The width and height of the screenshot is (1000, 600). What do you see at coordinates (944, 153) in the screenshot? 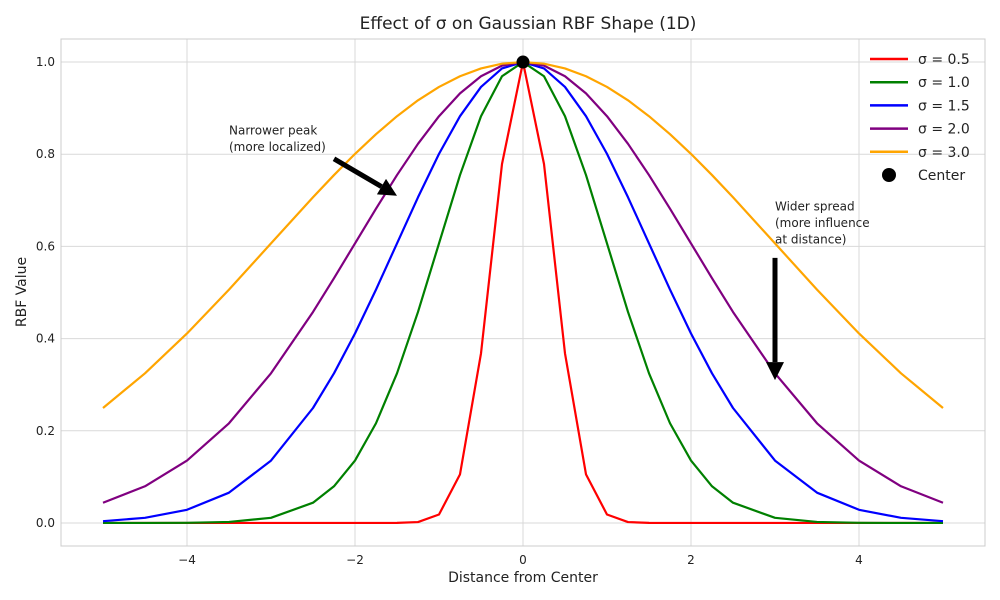
I see `legend-label-4: σ = 3.0` at bounding box center [944, 153].